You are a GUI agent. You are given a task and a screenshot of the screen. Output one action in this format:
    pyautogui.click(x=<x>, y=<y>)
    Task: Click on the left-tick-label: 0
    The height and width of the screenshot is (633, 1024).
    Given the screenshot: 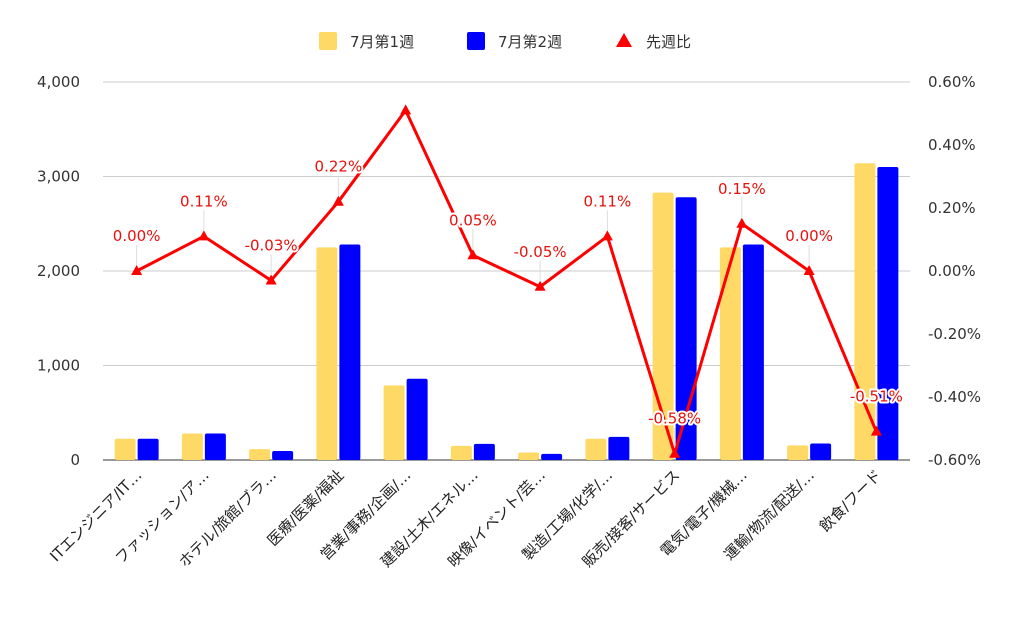 What is the action you would take?
    pyautogui.click(x=75, y=460)
    